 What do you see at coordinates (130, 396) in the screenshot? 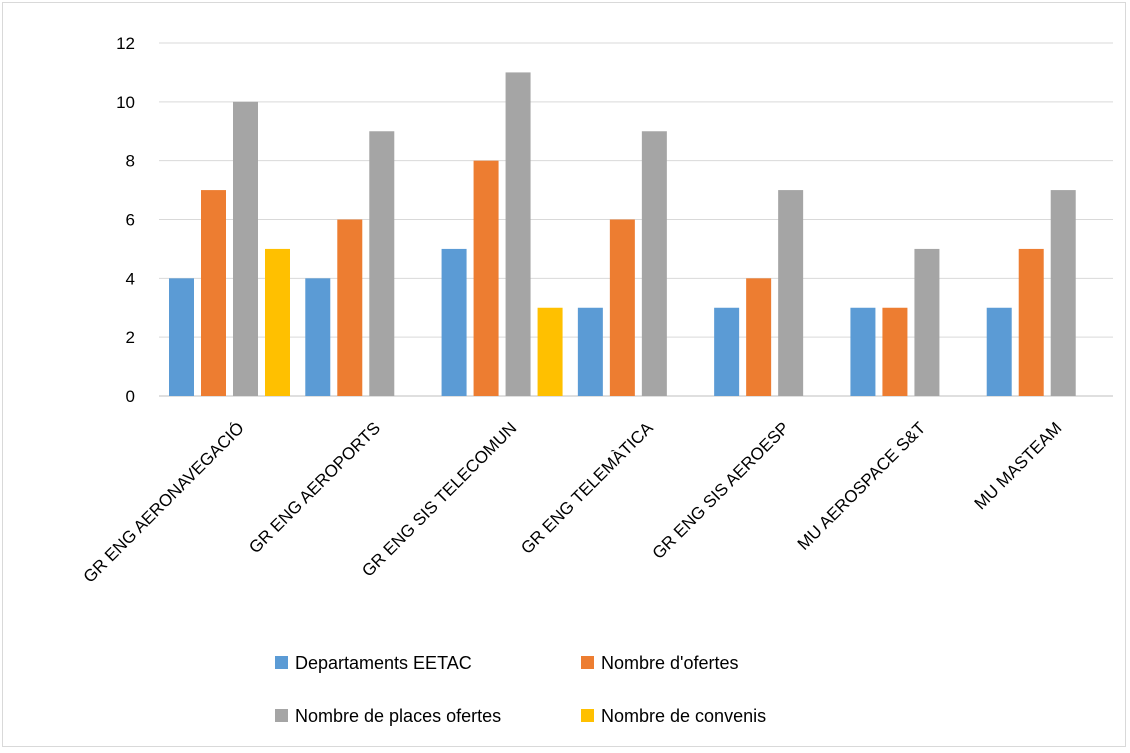
I see `y-tick-label: 0` at bounding box center [130, 396].